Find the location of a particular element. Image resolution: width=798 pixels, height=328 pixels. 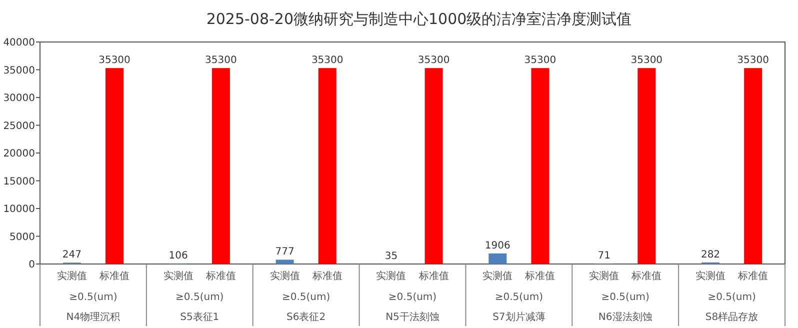

y-tick-label: 20000 is located at coordinates (19, 154).